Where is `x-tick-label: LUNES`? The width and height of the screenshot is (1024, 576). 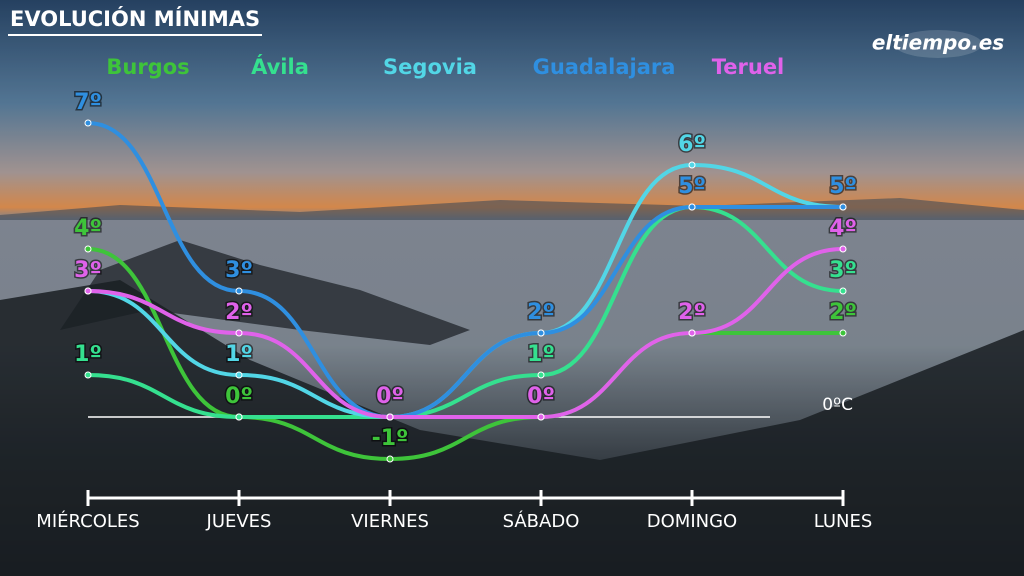
x-tick-label: LUNES is located at coordinates (843, 521).